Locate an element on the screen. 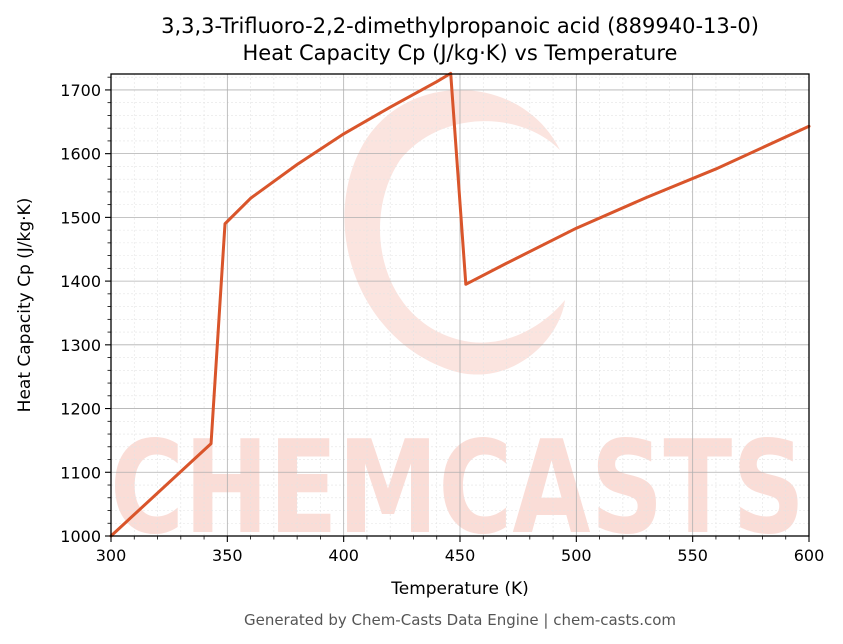  x-tick-label: 550 is located at coordinates (692, 555).